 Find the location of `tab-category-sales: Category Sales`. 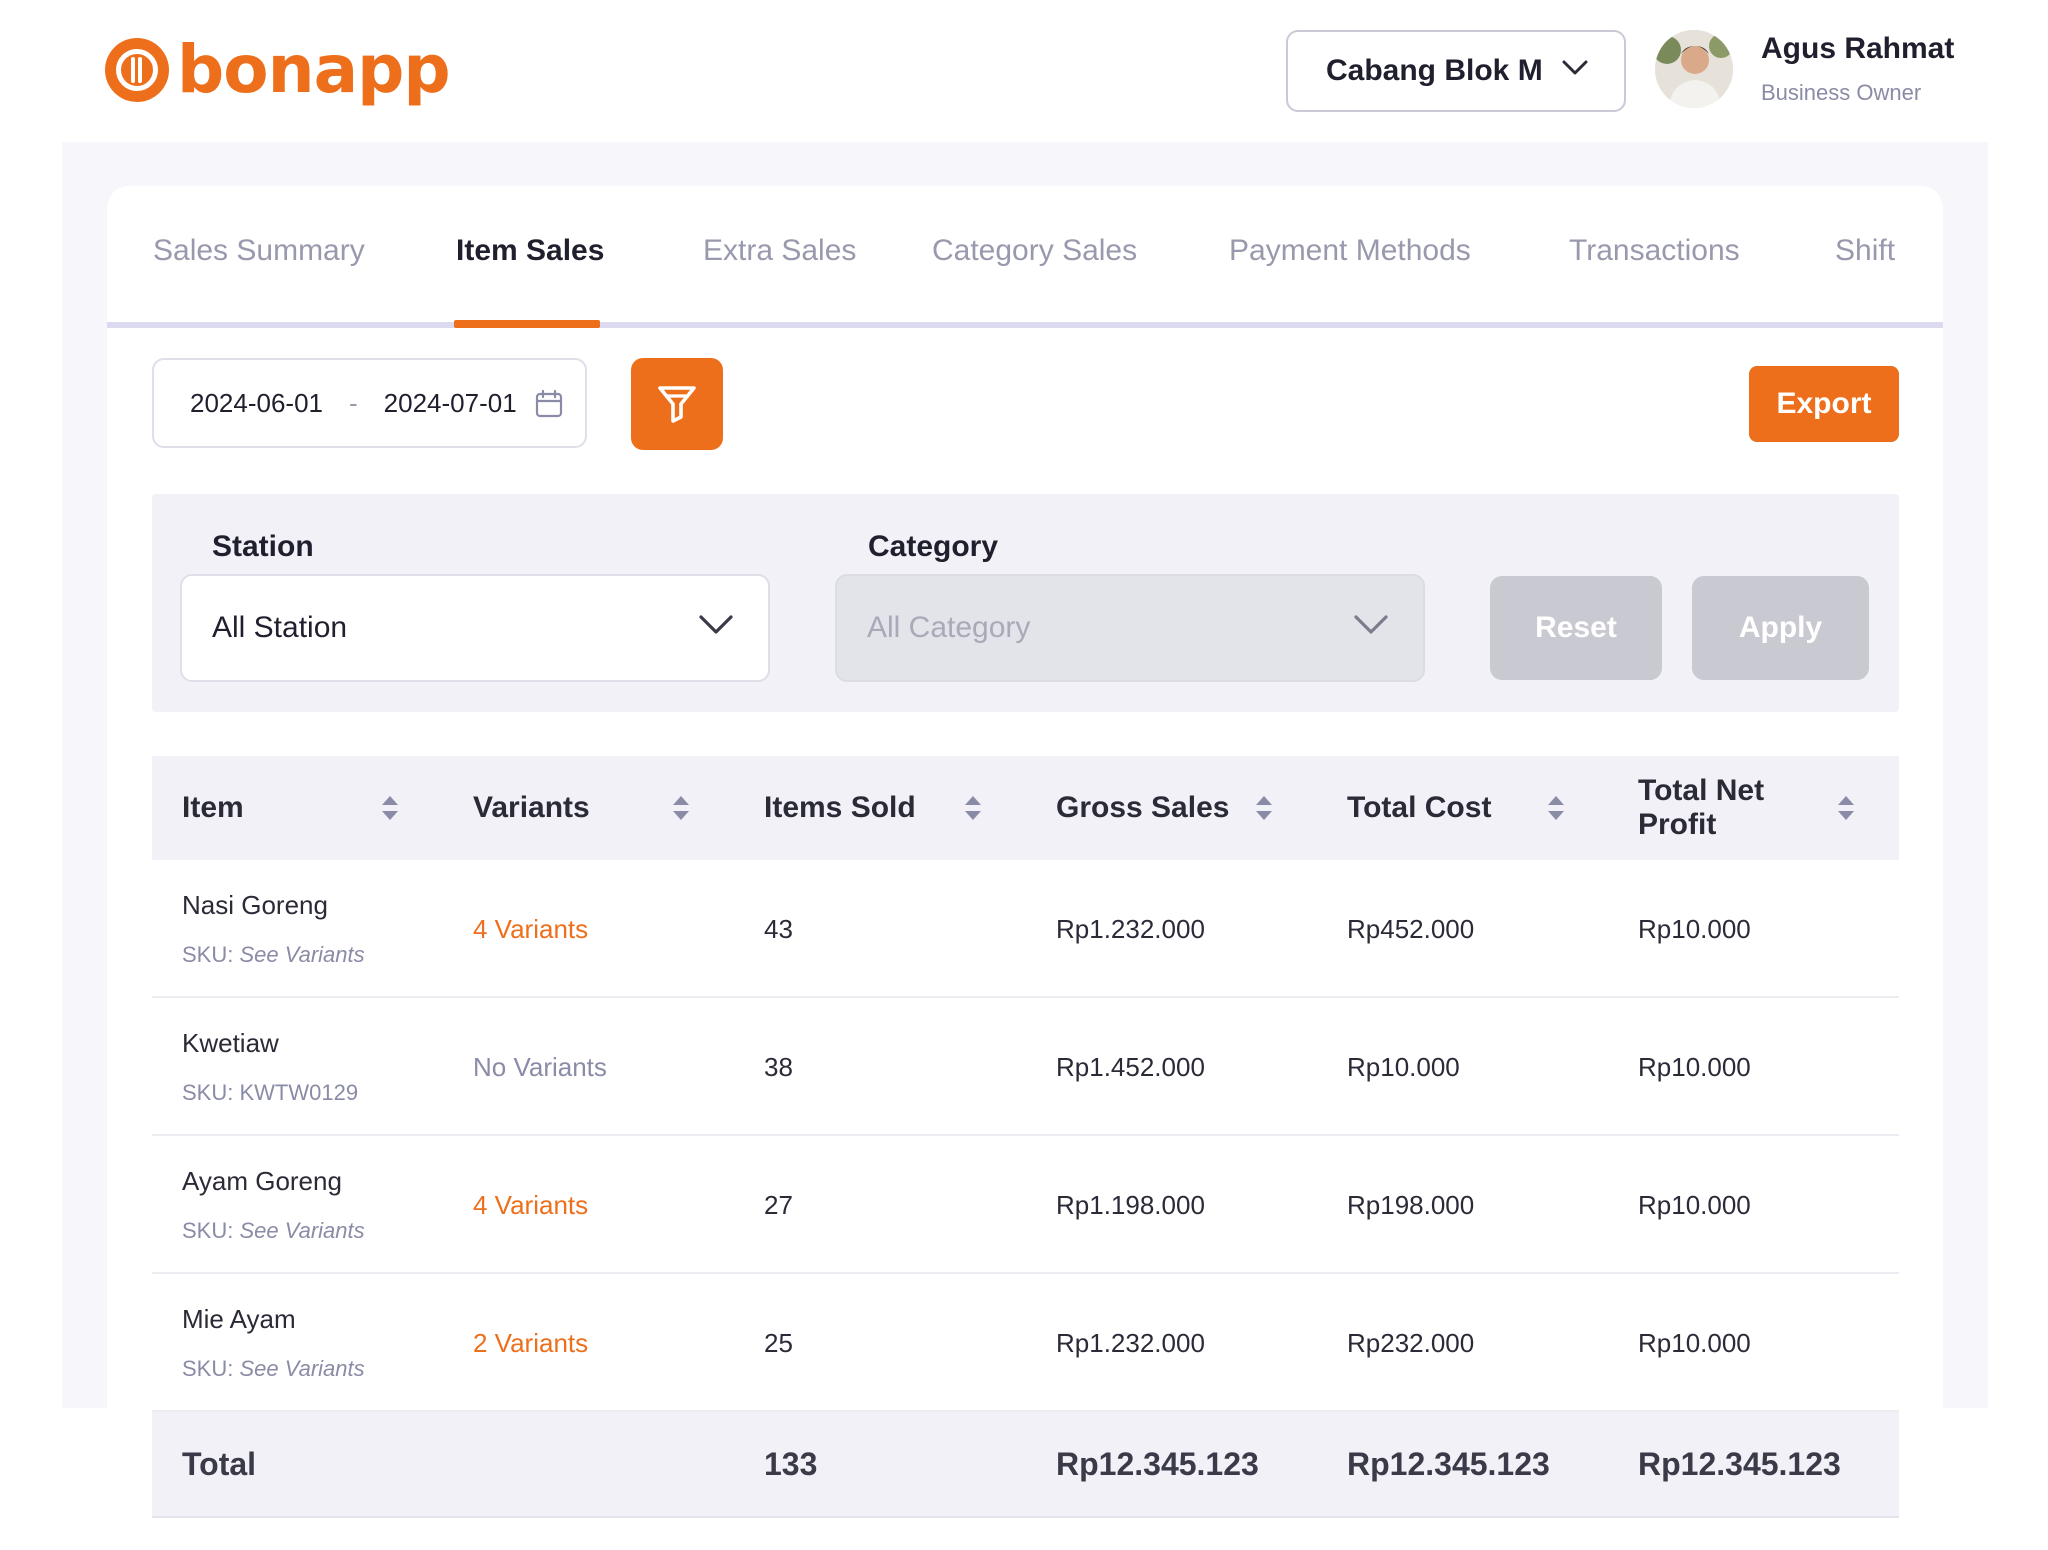

tab-category-sales: Category Sales is located at coordinates (1035, 250).